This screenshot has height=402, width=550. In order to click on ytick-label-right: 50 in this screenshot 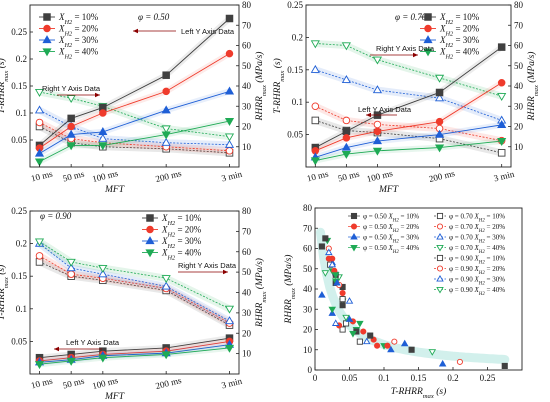, I will do `click(247, 272)`.